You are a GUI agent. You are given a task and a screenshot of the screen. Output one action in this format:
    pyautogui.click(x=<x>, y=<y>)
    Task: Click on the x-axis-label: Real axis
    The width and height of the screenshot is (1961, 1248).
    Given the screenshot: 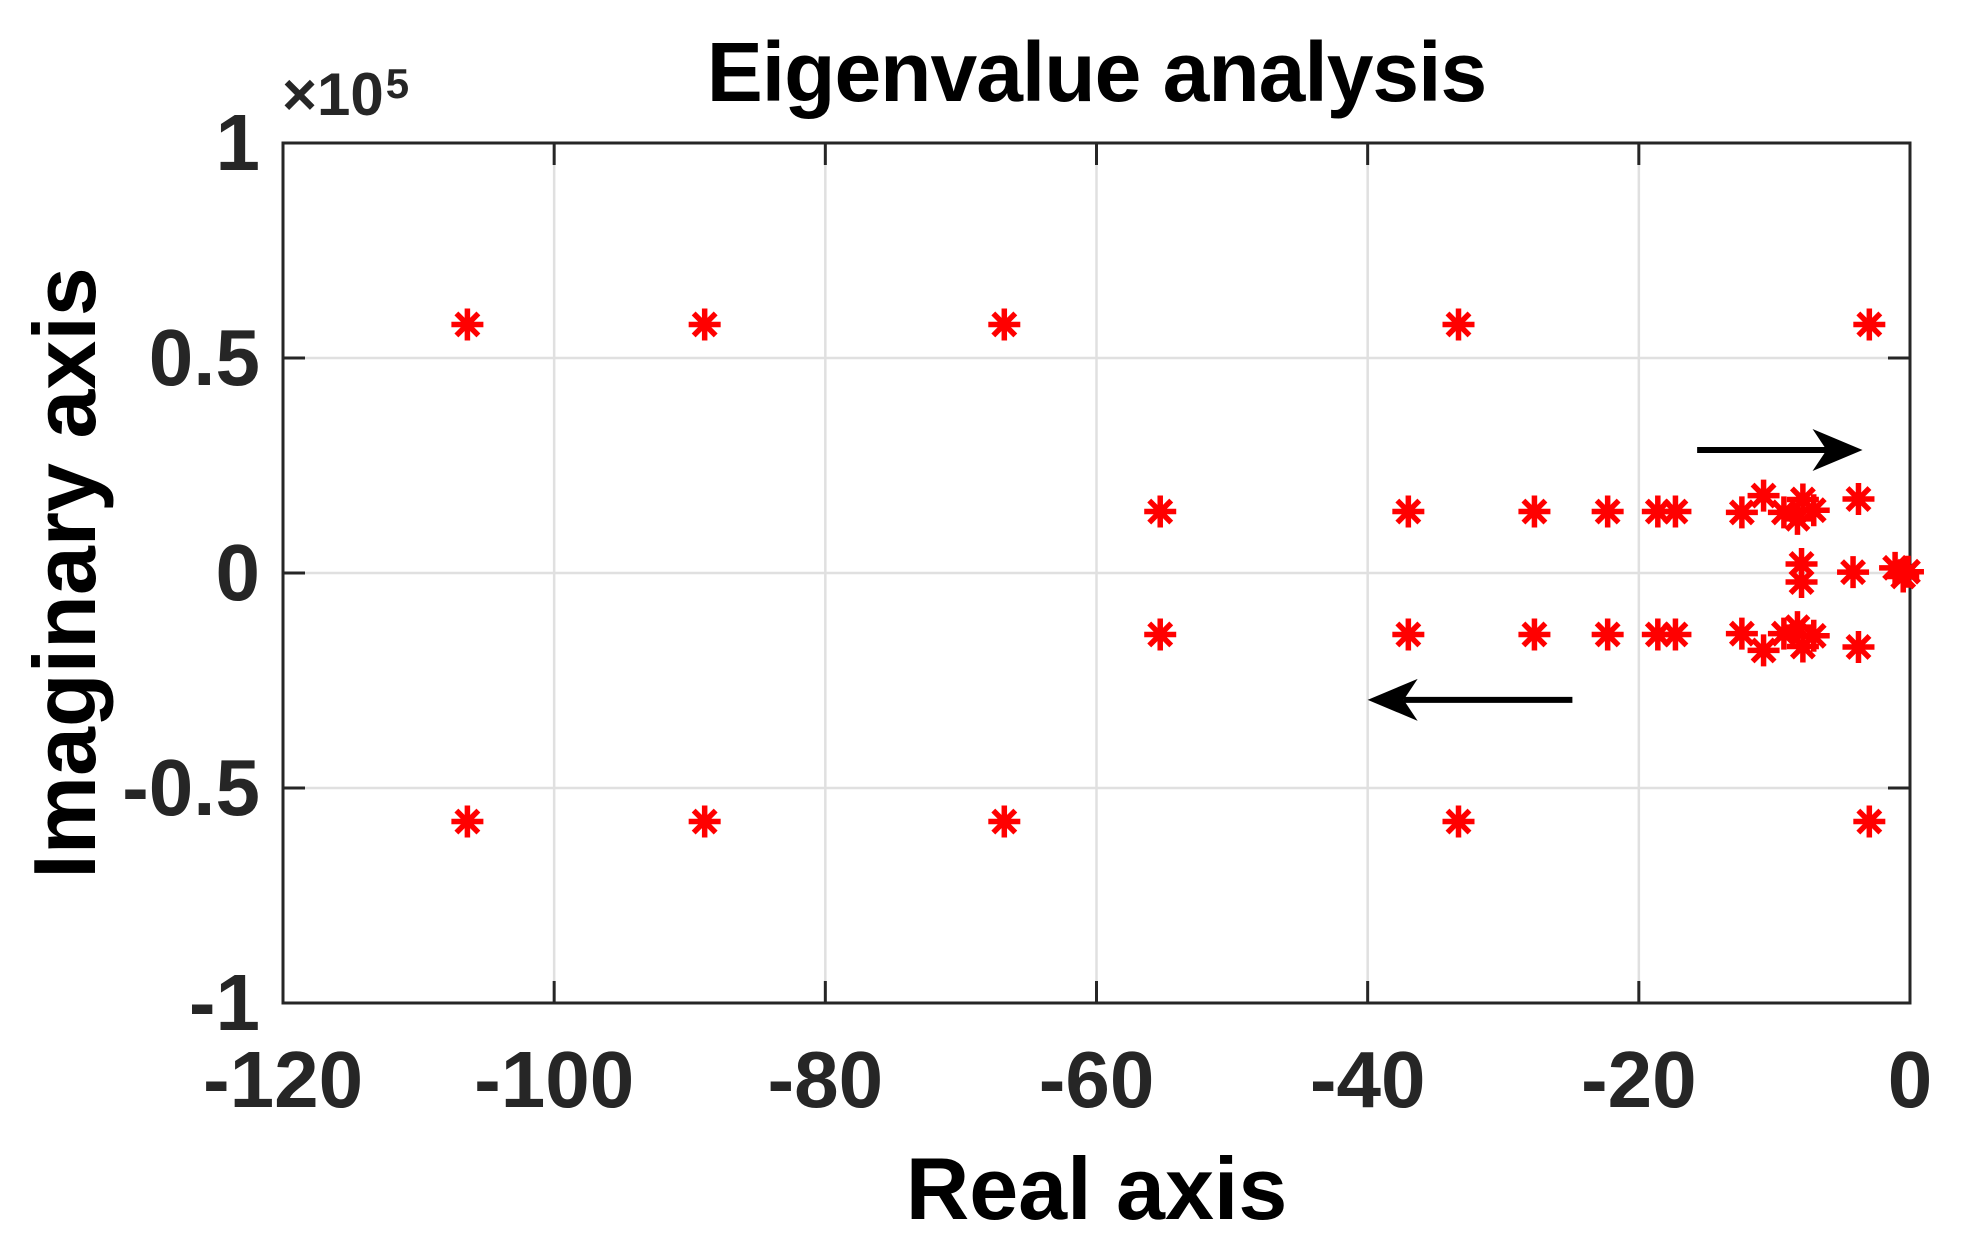 What is the action you would take?
    pyautogui.click(x=1096, y=1188)
    